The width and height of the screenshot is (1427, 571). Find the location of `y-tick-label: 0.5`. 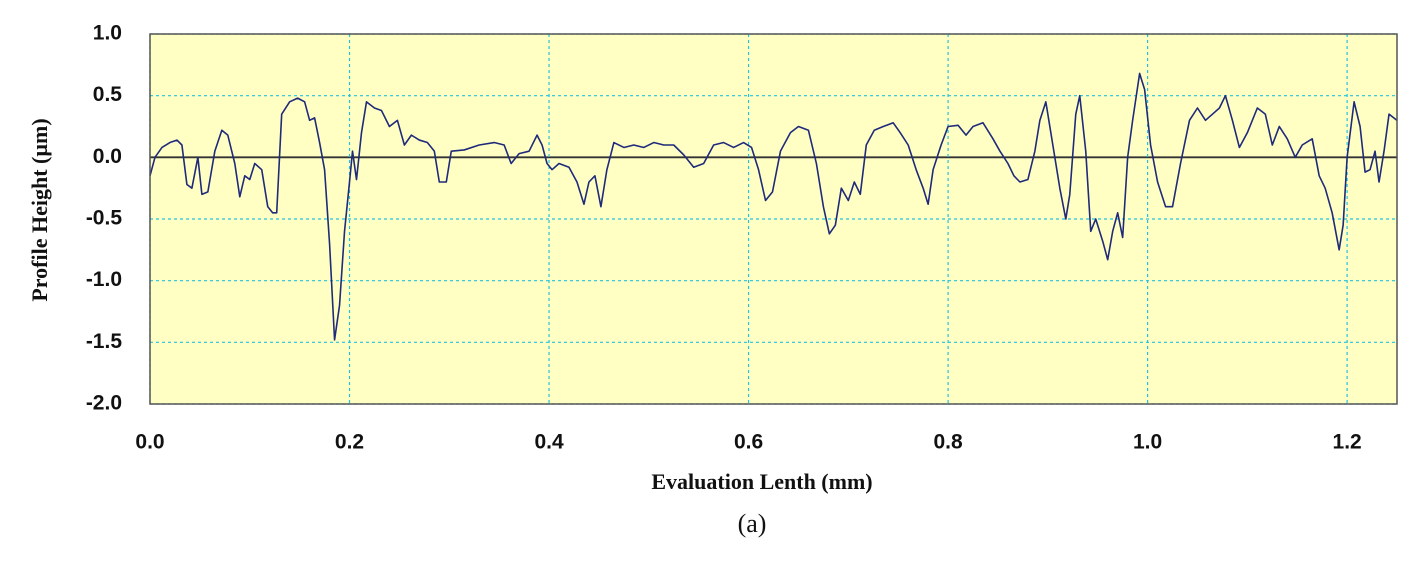

y-tick-label: 0.5 is located at coordinates (108, 94).